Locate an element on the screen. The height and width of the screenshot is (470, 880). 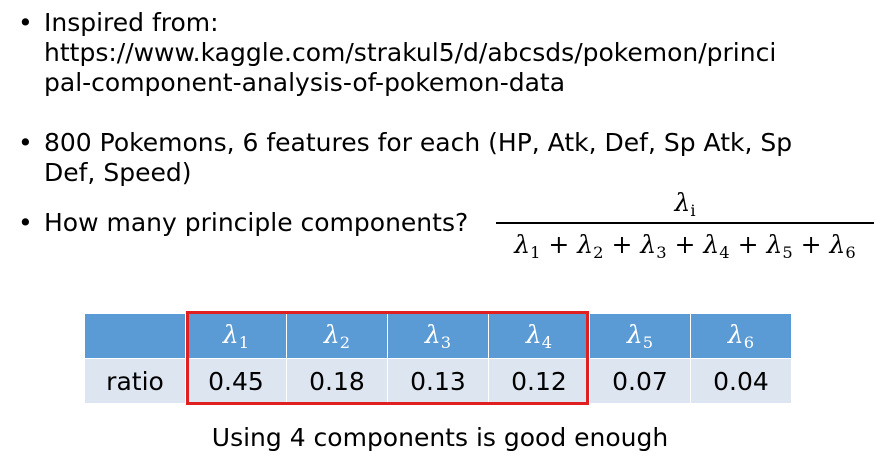
table-header-lambda-1: λ1 is located at coordinates (236, 336).